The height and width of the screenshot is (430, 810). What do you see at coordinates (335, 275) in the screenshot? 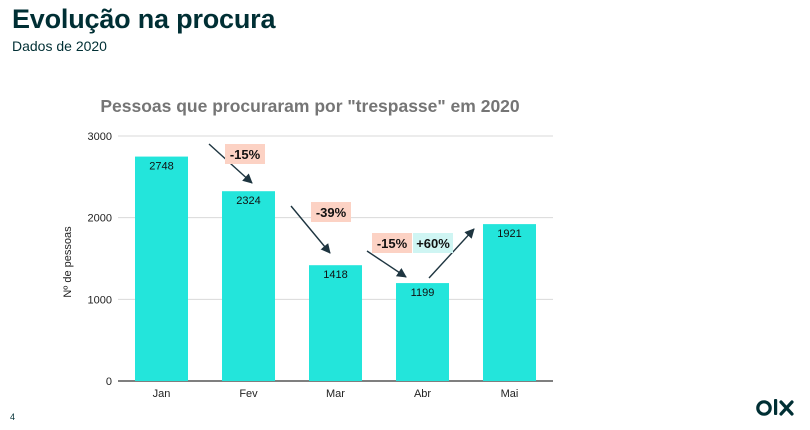
I see `data-label: 1418` at bounding box center [335, 275].